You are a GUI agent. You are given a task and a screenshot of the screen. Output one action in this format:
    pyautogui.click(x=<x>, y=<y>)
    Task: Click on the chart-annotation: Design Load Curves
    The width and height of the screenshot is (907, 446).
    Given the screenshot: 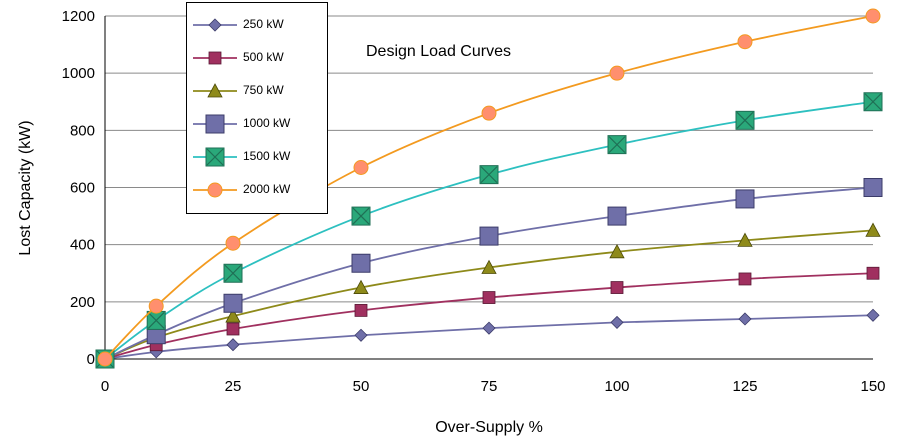 What is the action you would take?
    pyautogui.click(x=438, y=51)
    